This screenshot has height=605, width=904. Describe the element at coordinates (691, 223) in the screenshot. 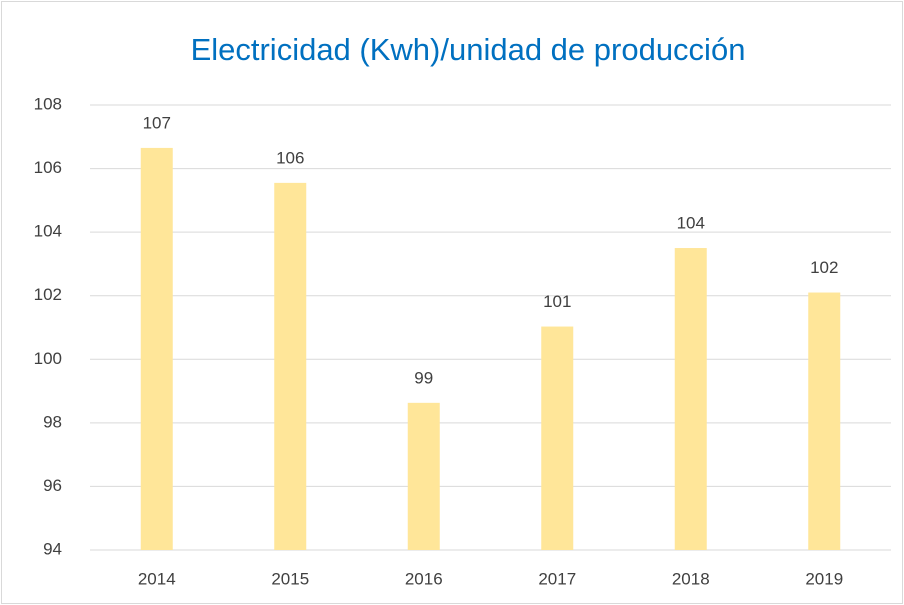

I see `data-label: 104` at that location.